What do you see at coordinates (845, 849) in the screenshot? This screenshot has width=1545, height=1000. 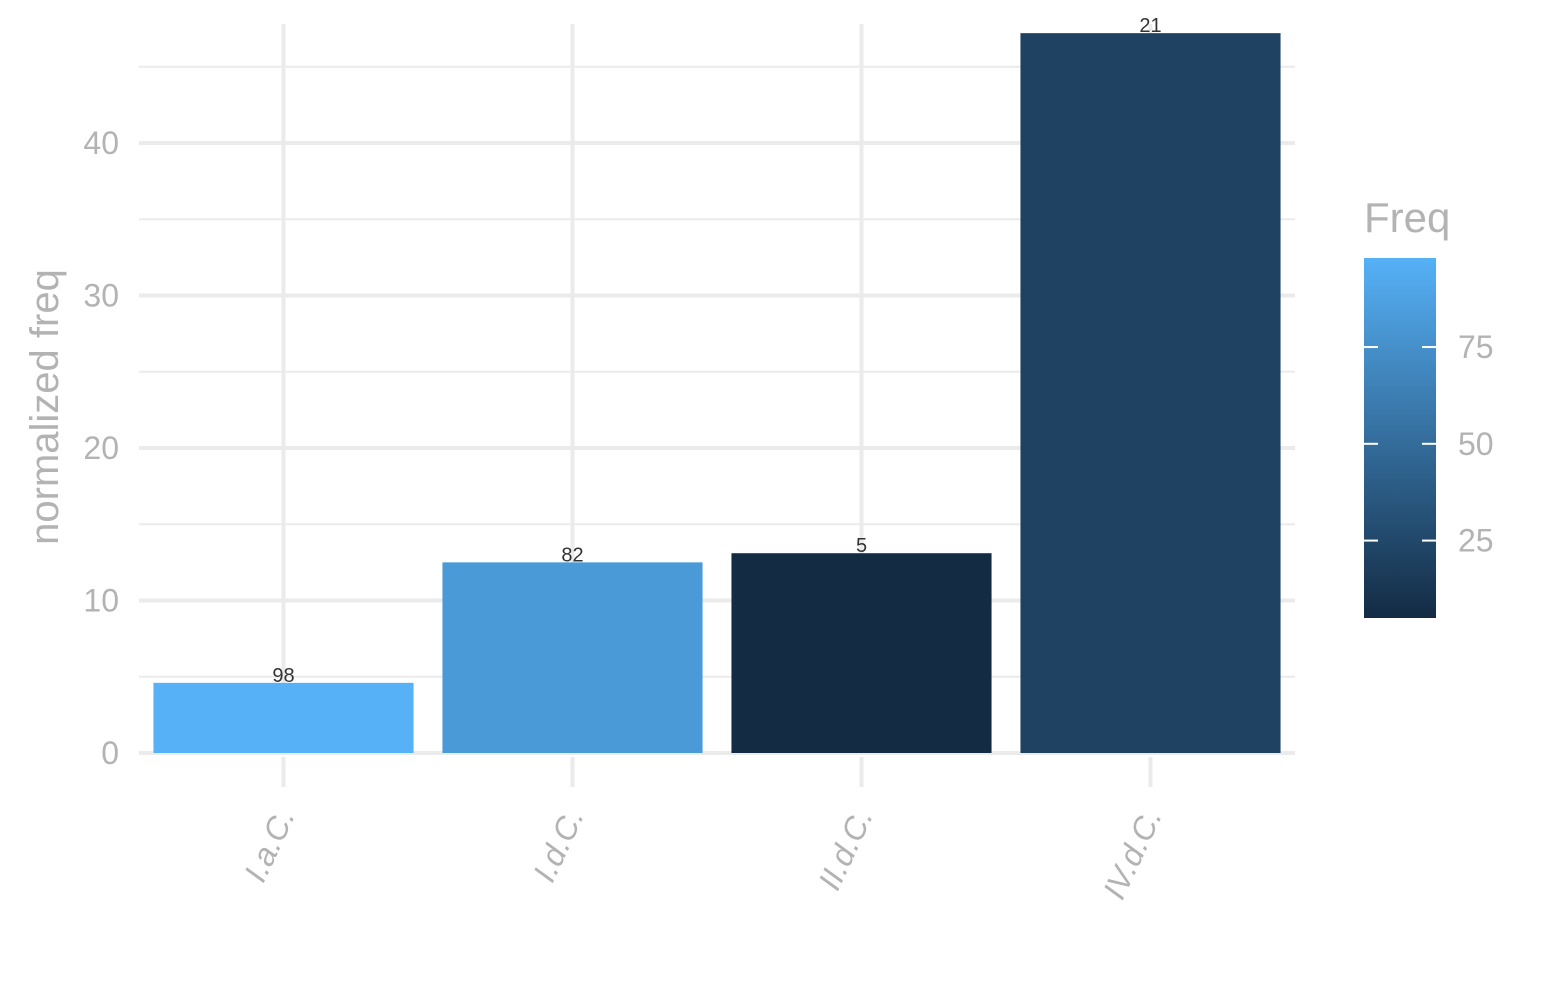 I see `x-tick-label: II.d.C.` at bounding box center [845, 849].